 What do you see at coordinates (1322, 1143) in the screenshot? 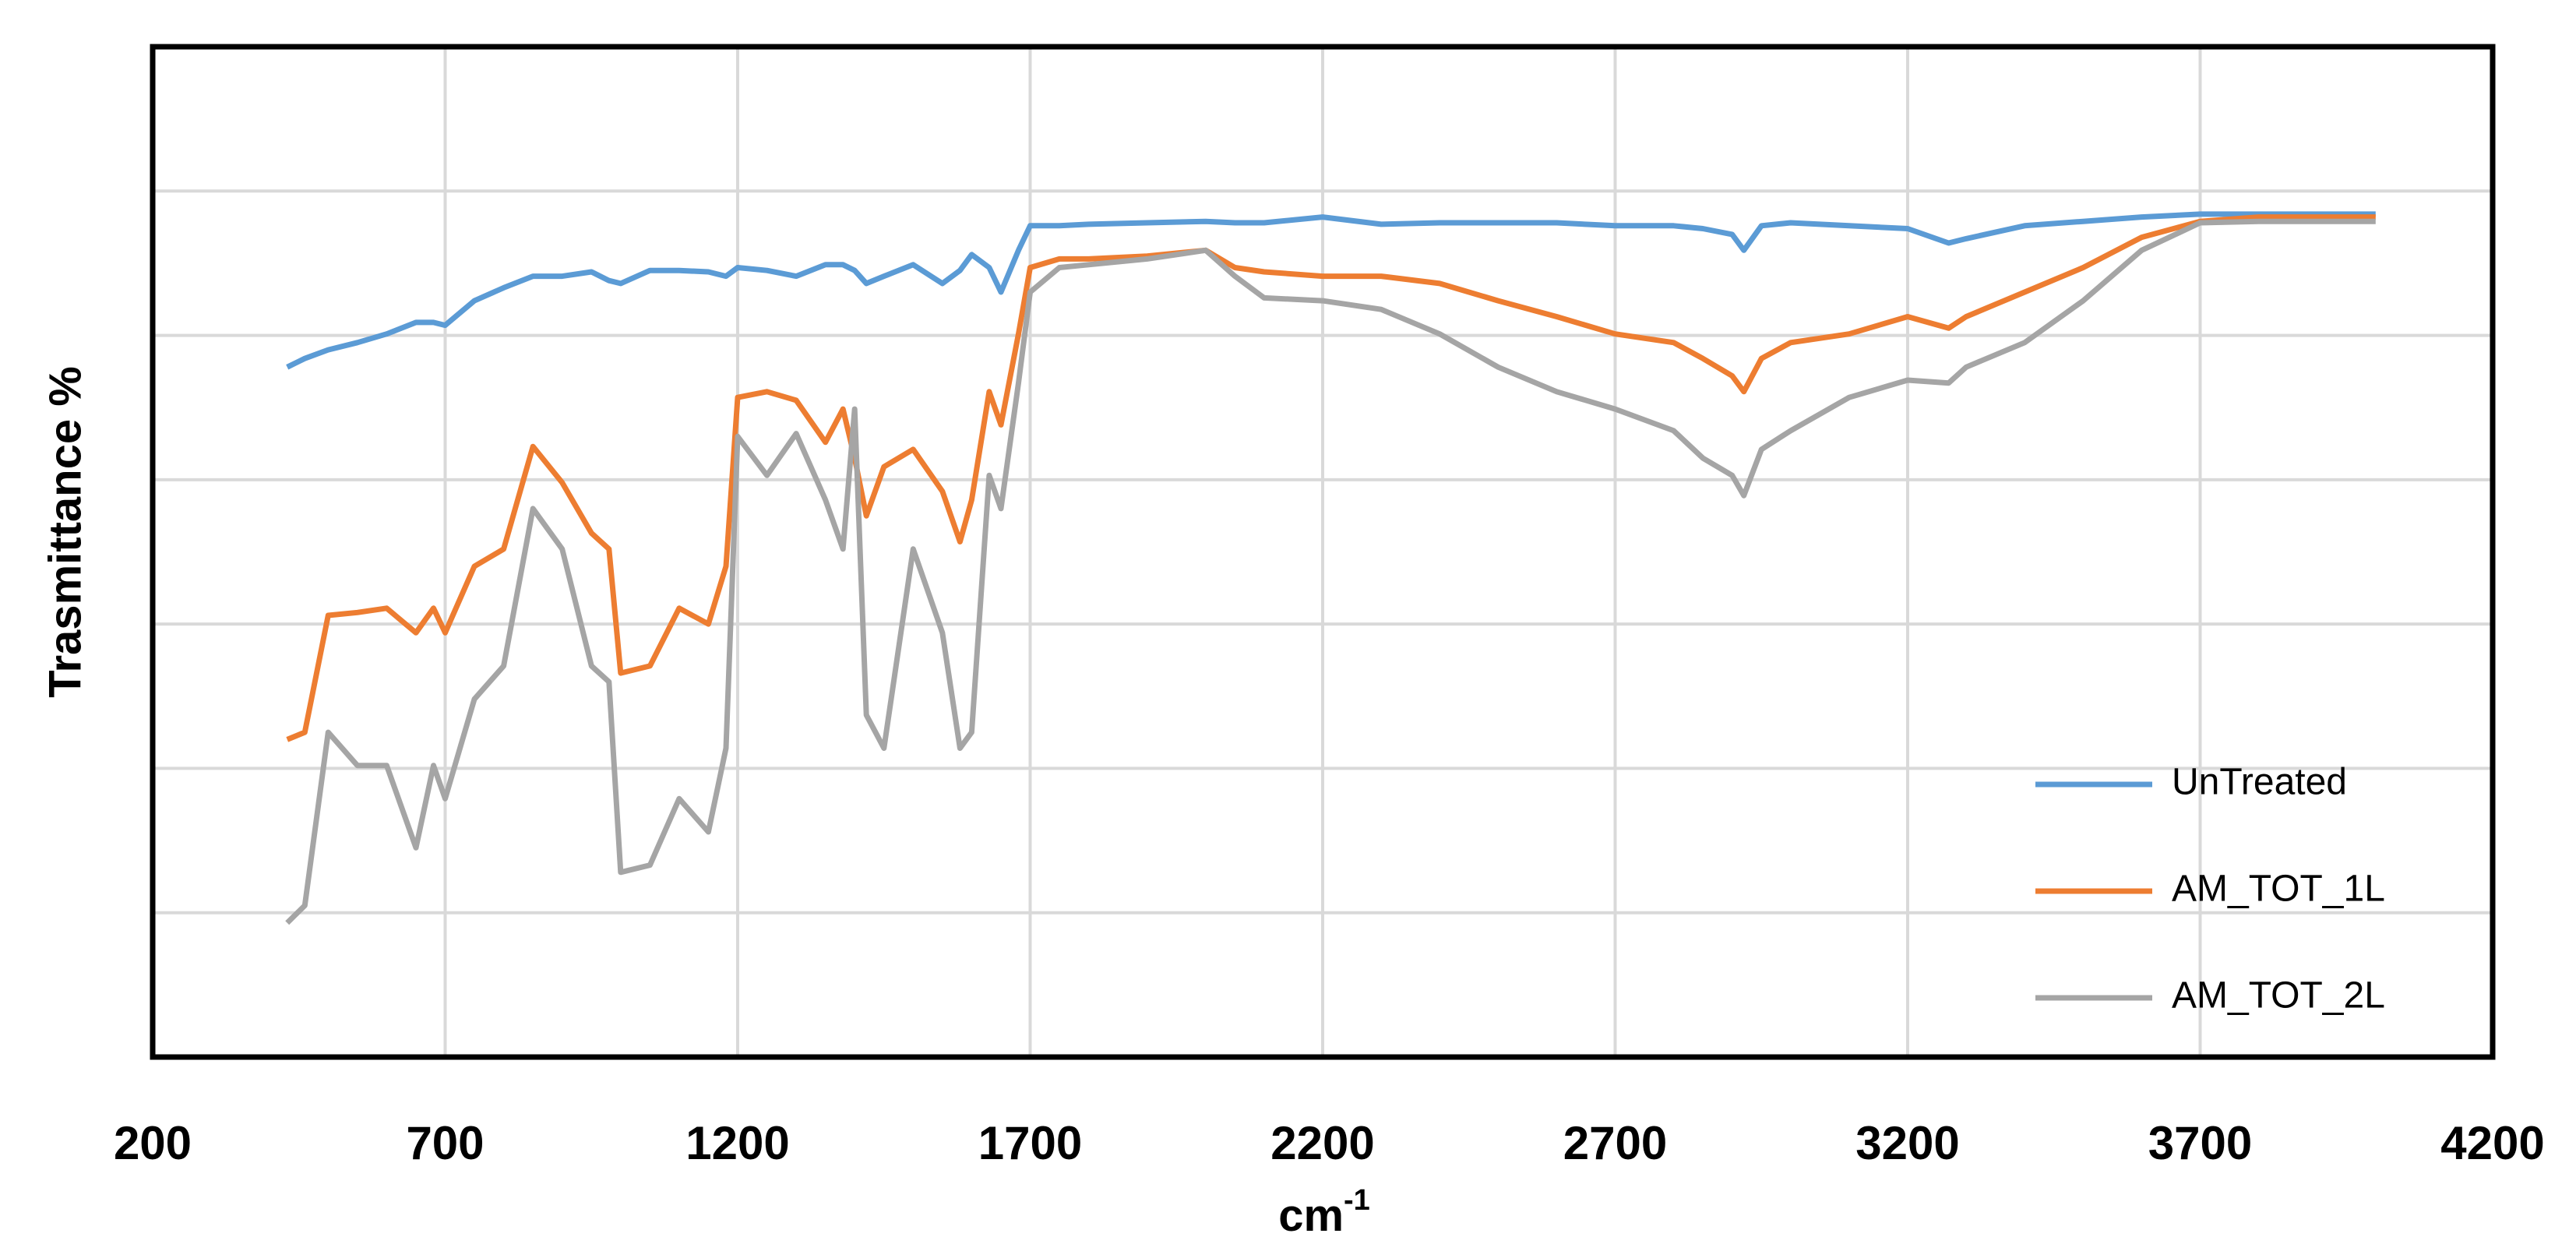
I see `x-tick-label: 2200` at bounding box center [1322, 1143].